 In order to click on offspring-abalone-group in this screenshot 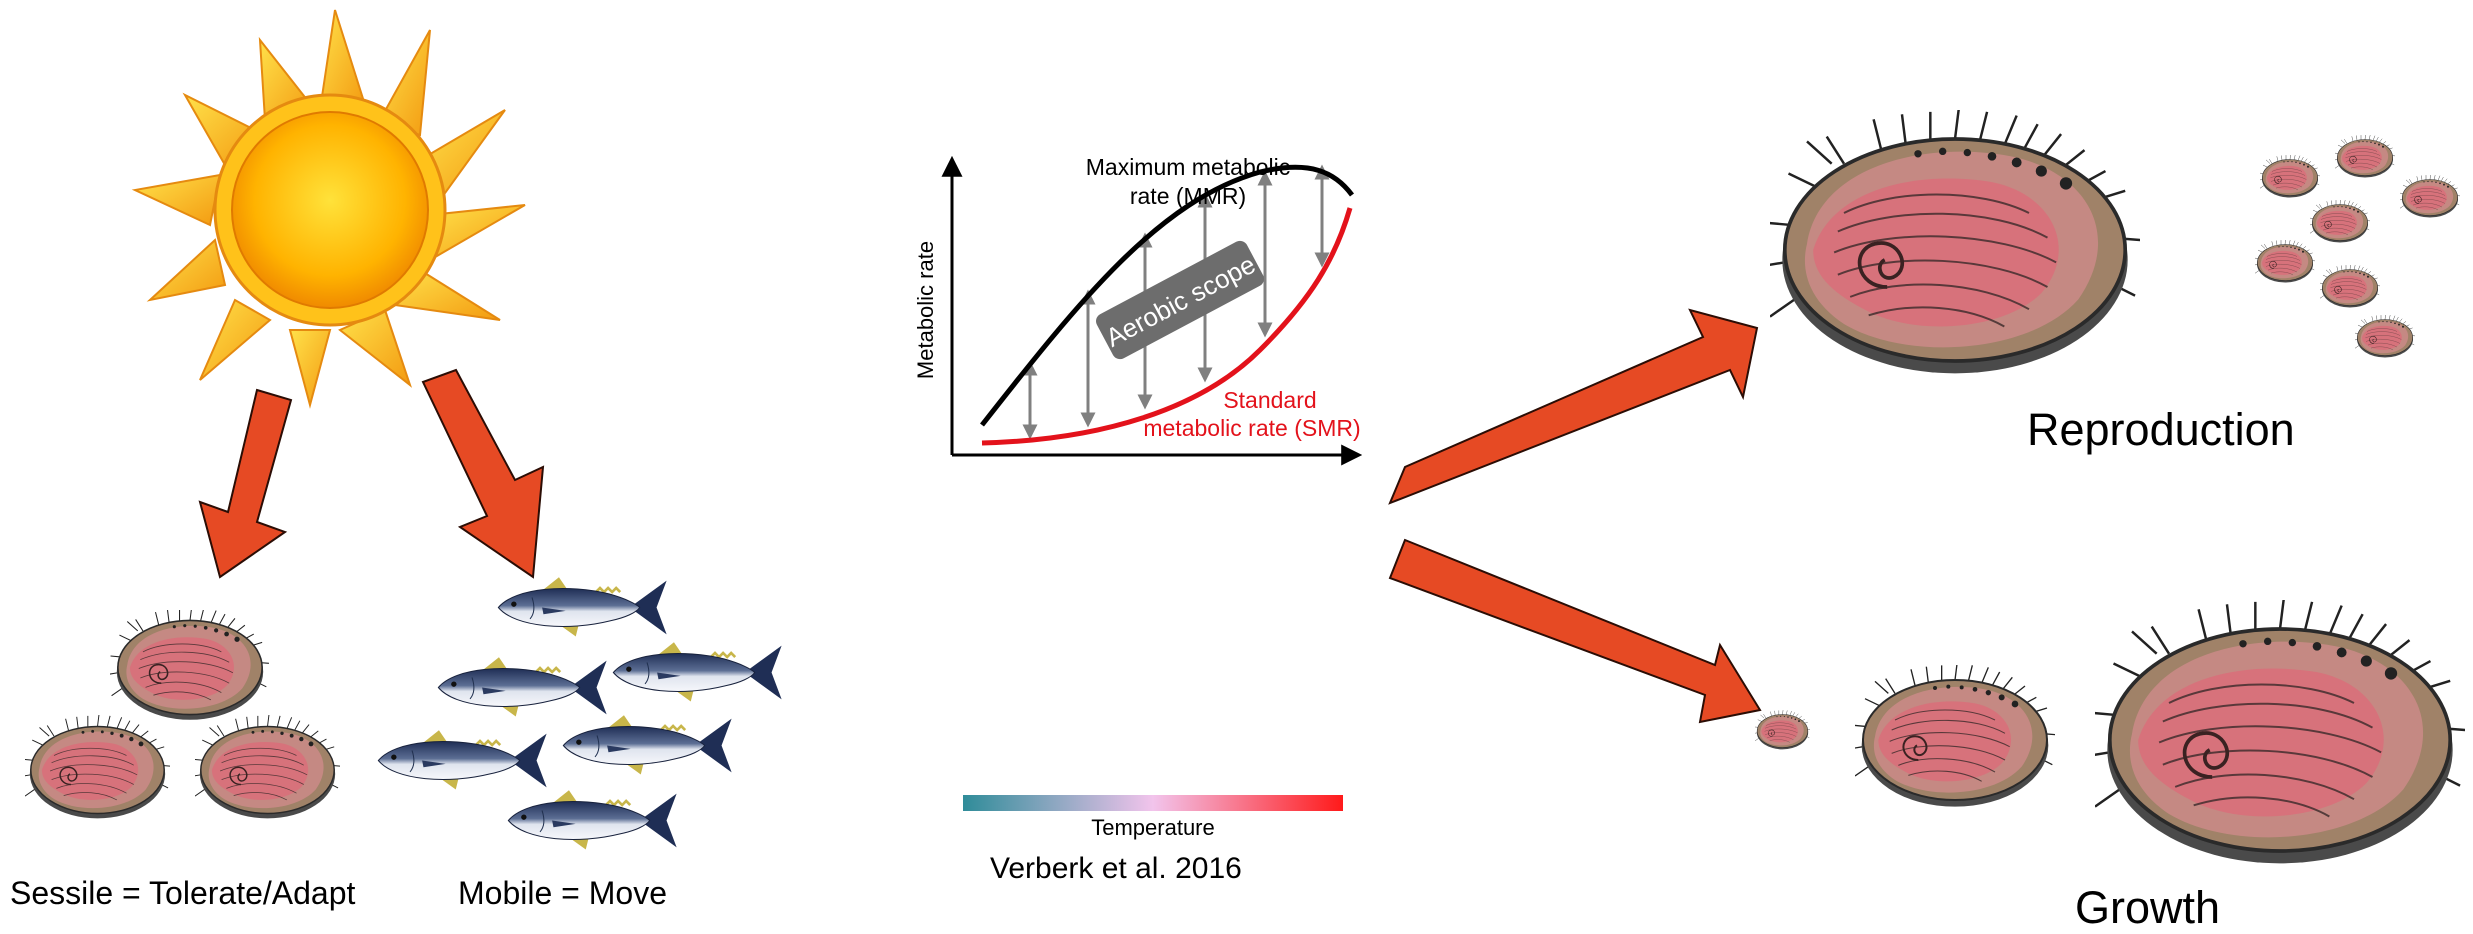, I will do `click(2357, 246)`.